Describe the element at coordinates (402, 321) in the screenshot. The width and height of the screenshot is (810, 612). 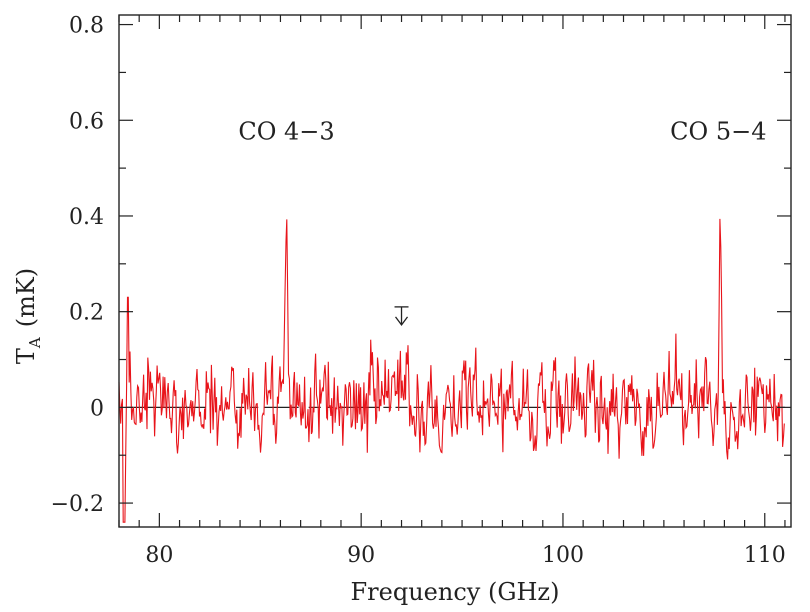
I see `limit-arrow-head` at that location.